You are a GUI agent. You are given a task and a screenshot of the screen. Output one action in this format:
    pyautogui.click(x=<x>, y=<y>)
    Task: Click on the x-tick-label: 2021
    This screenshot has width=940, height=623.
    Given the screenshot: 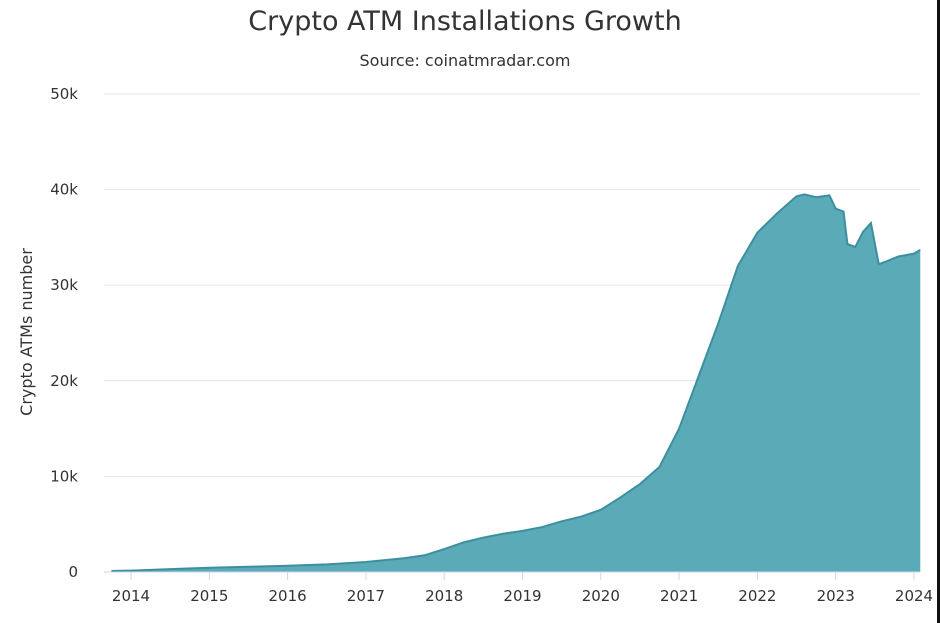 What is the action you would take?
    pyautogui.click(x=679, y=596)
    